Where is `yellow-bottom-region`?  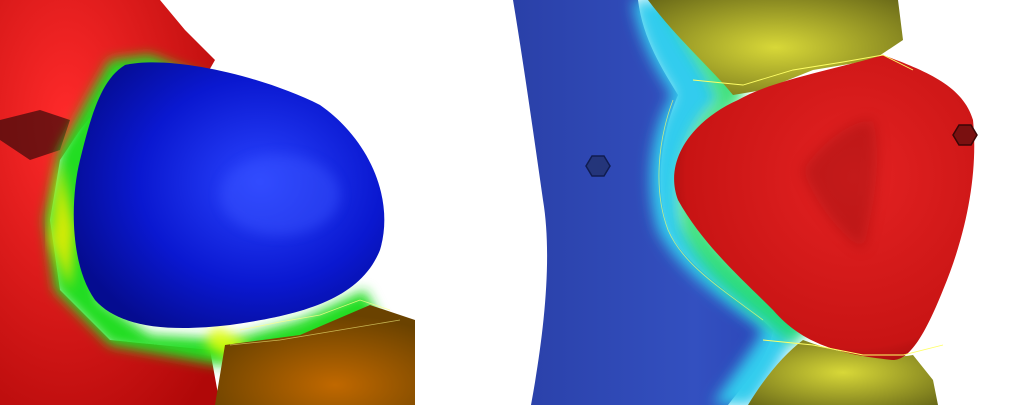 yellow-bottom-region is located at coordinates (843, 372).